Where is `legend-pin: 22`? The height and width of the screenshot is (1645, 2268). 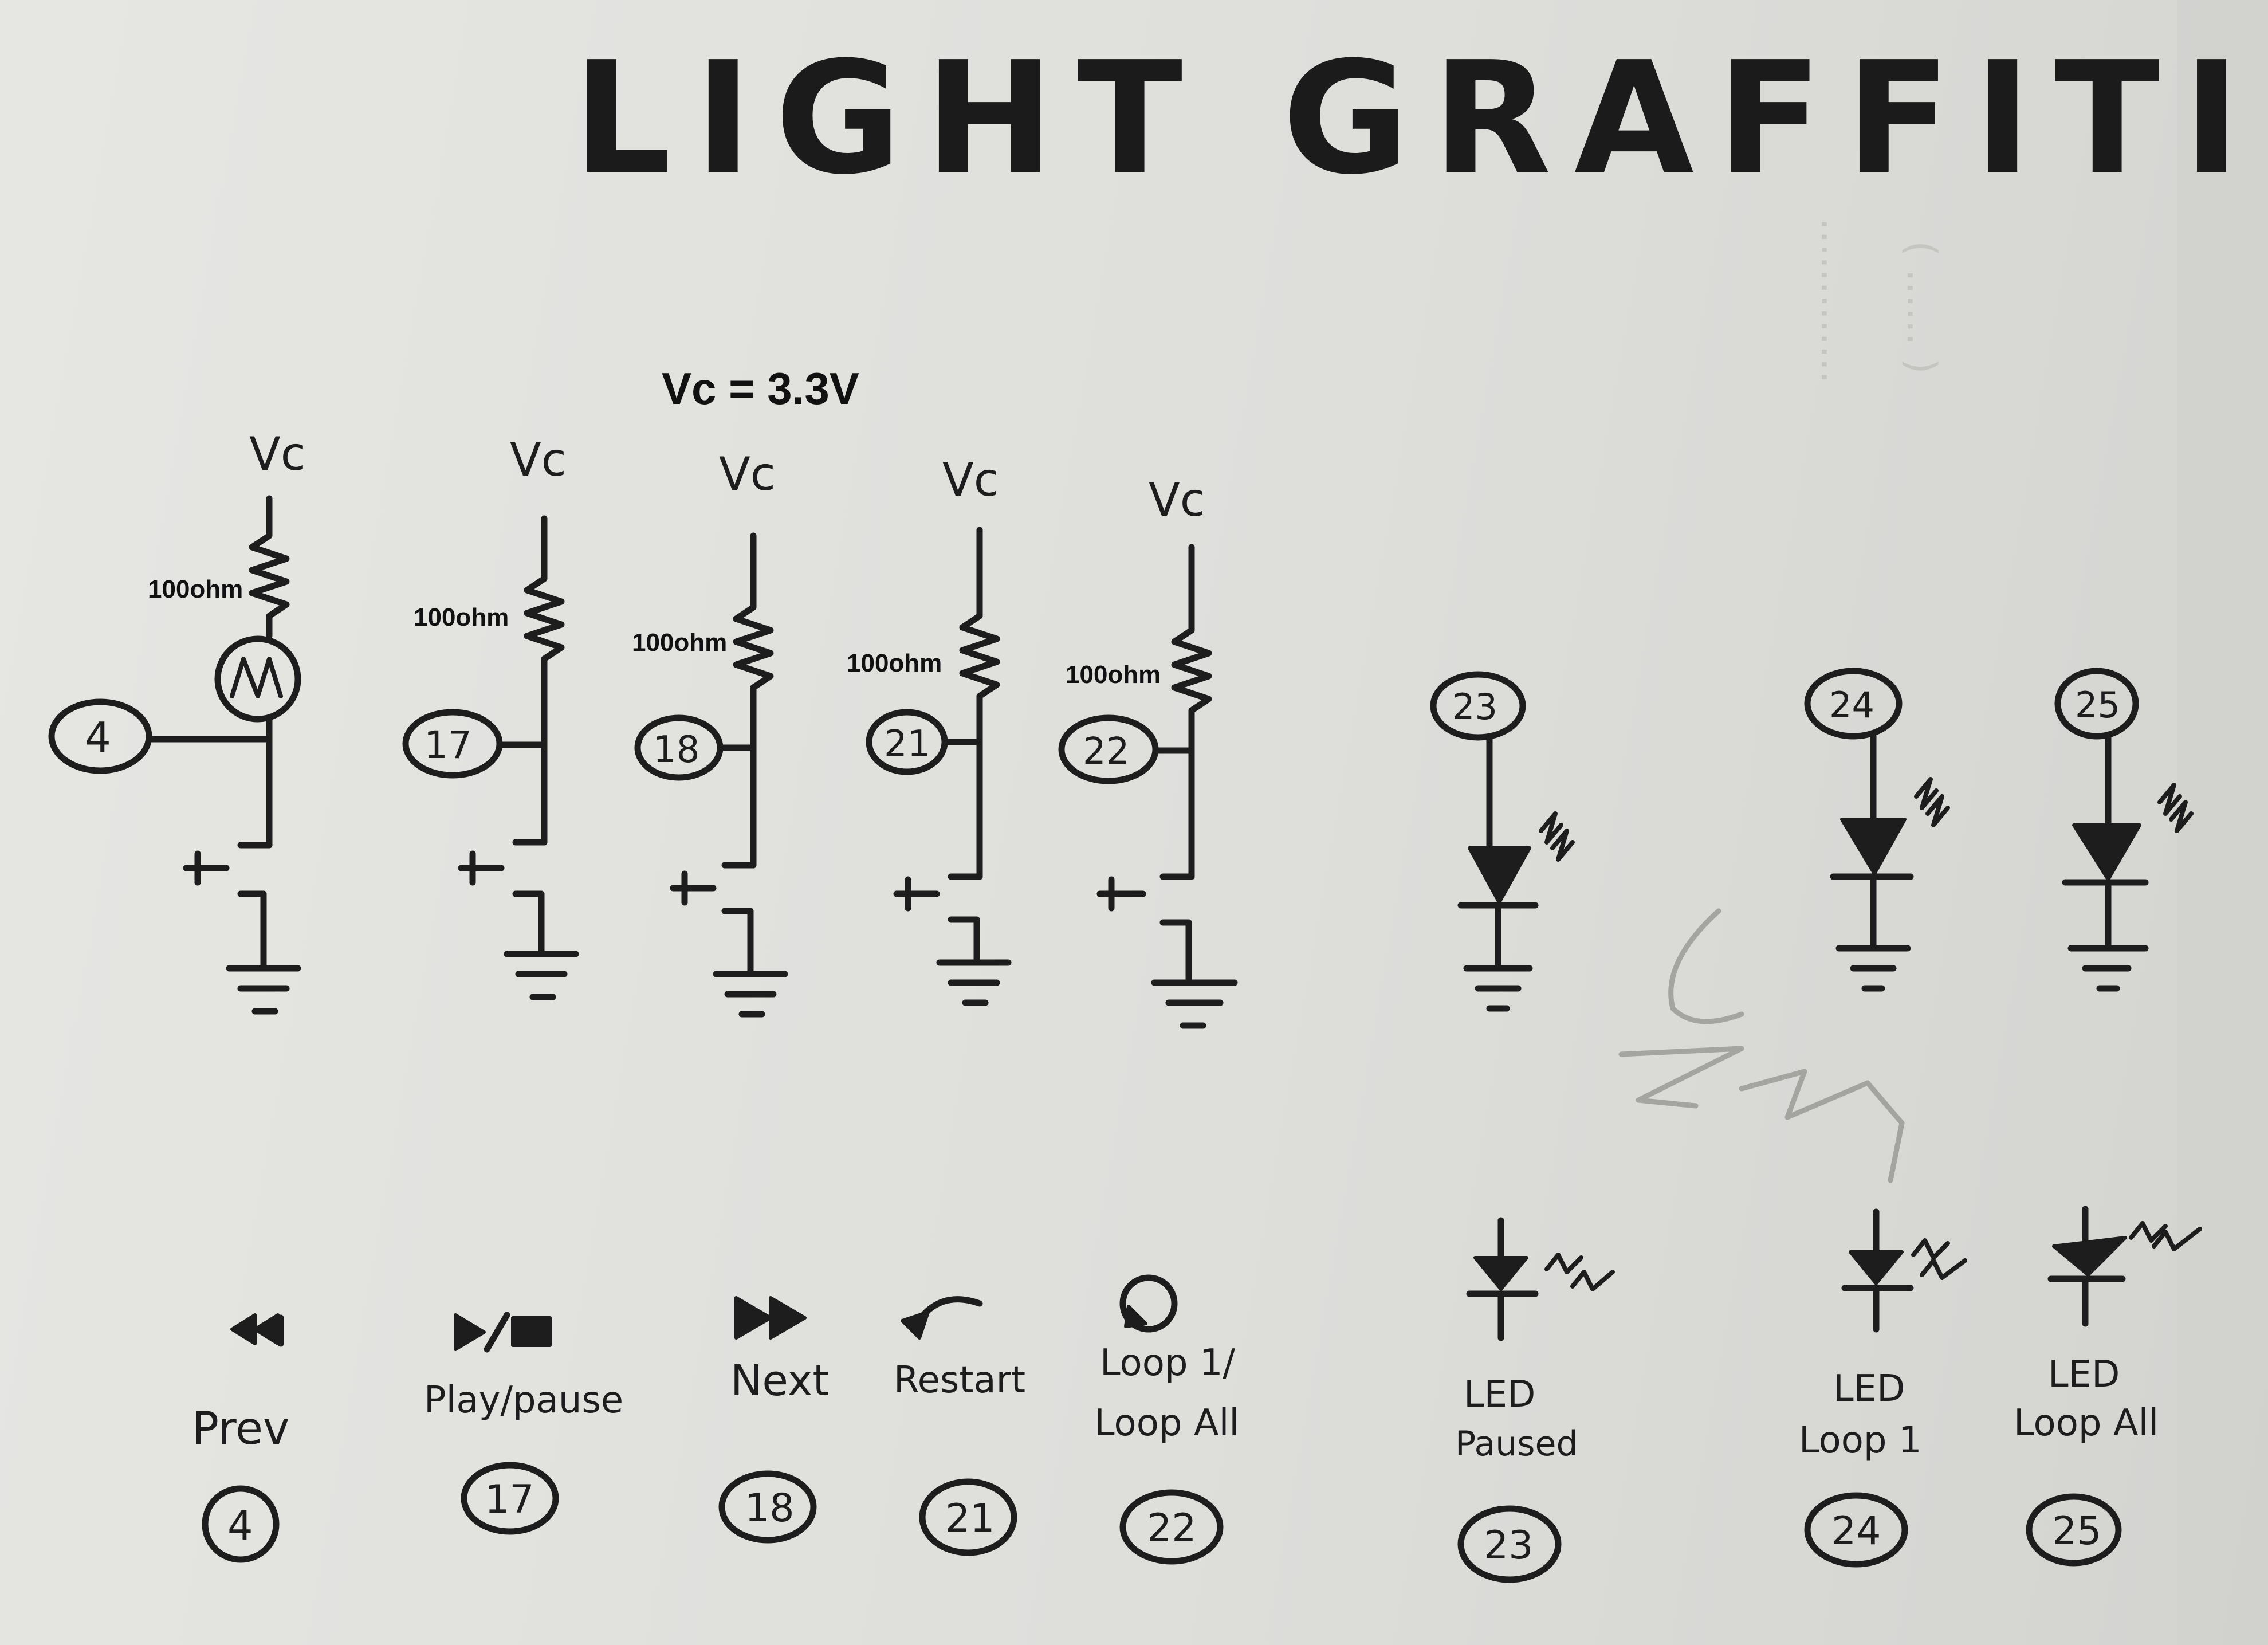 legend-pin: 22 is located at coordinates (1172, 1528).